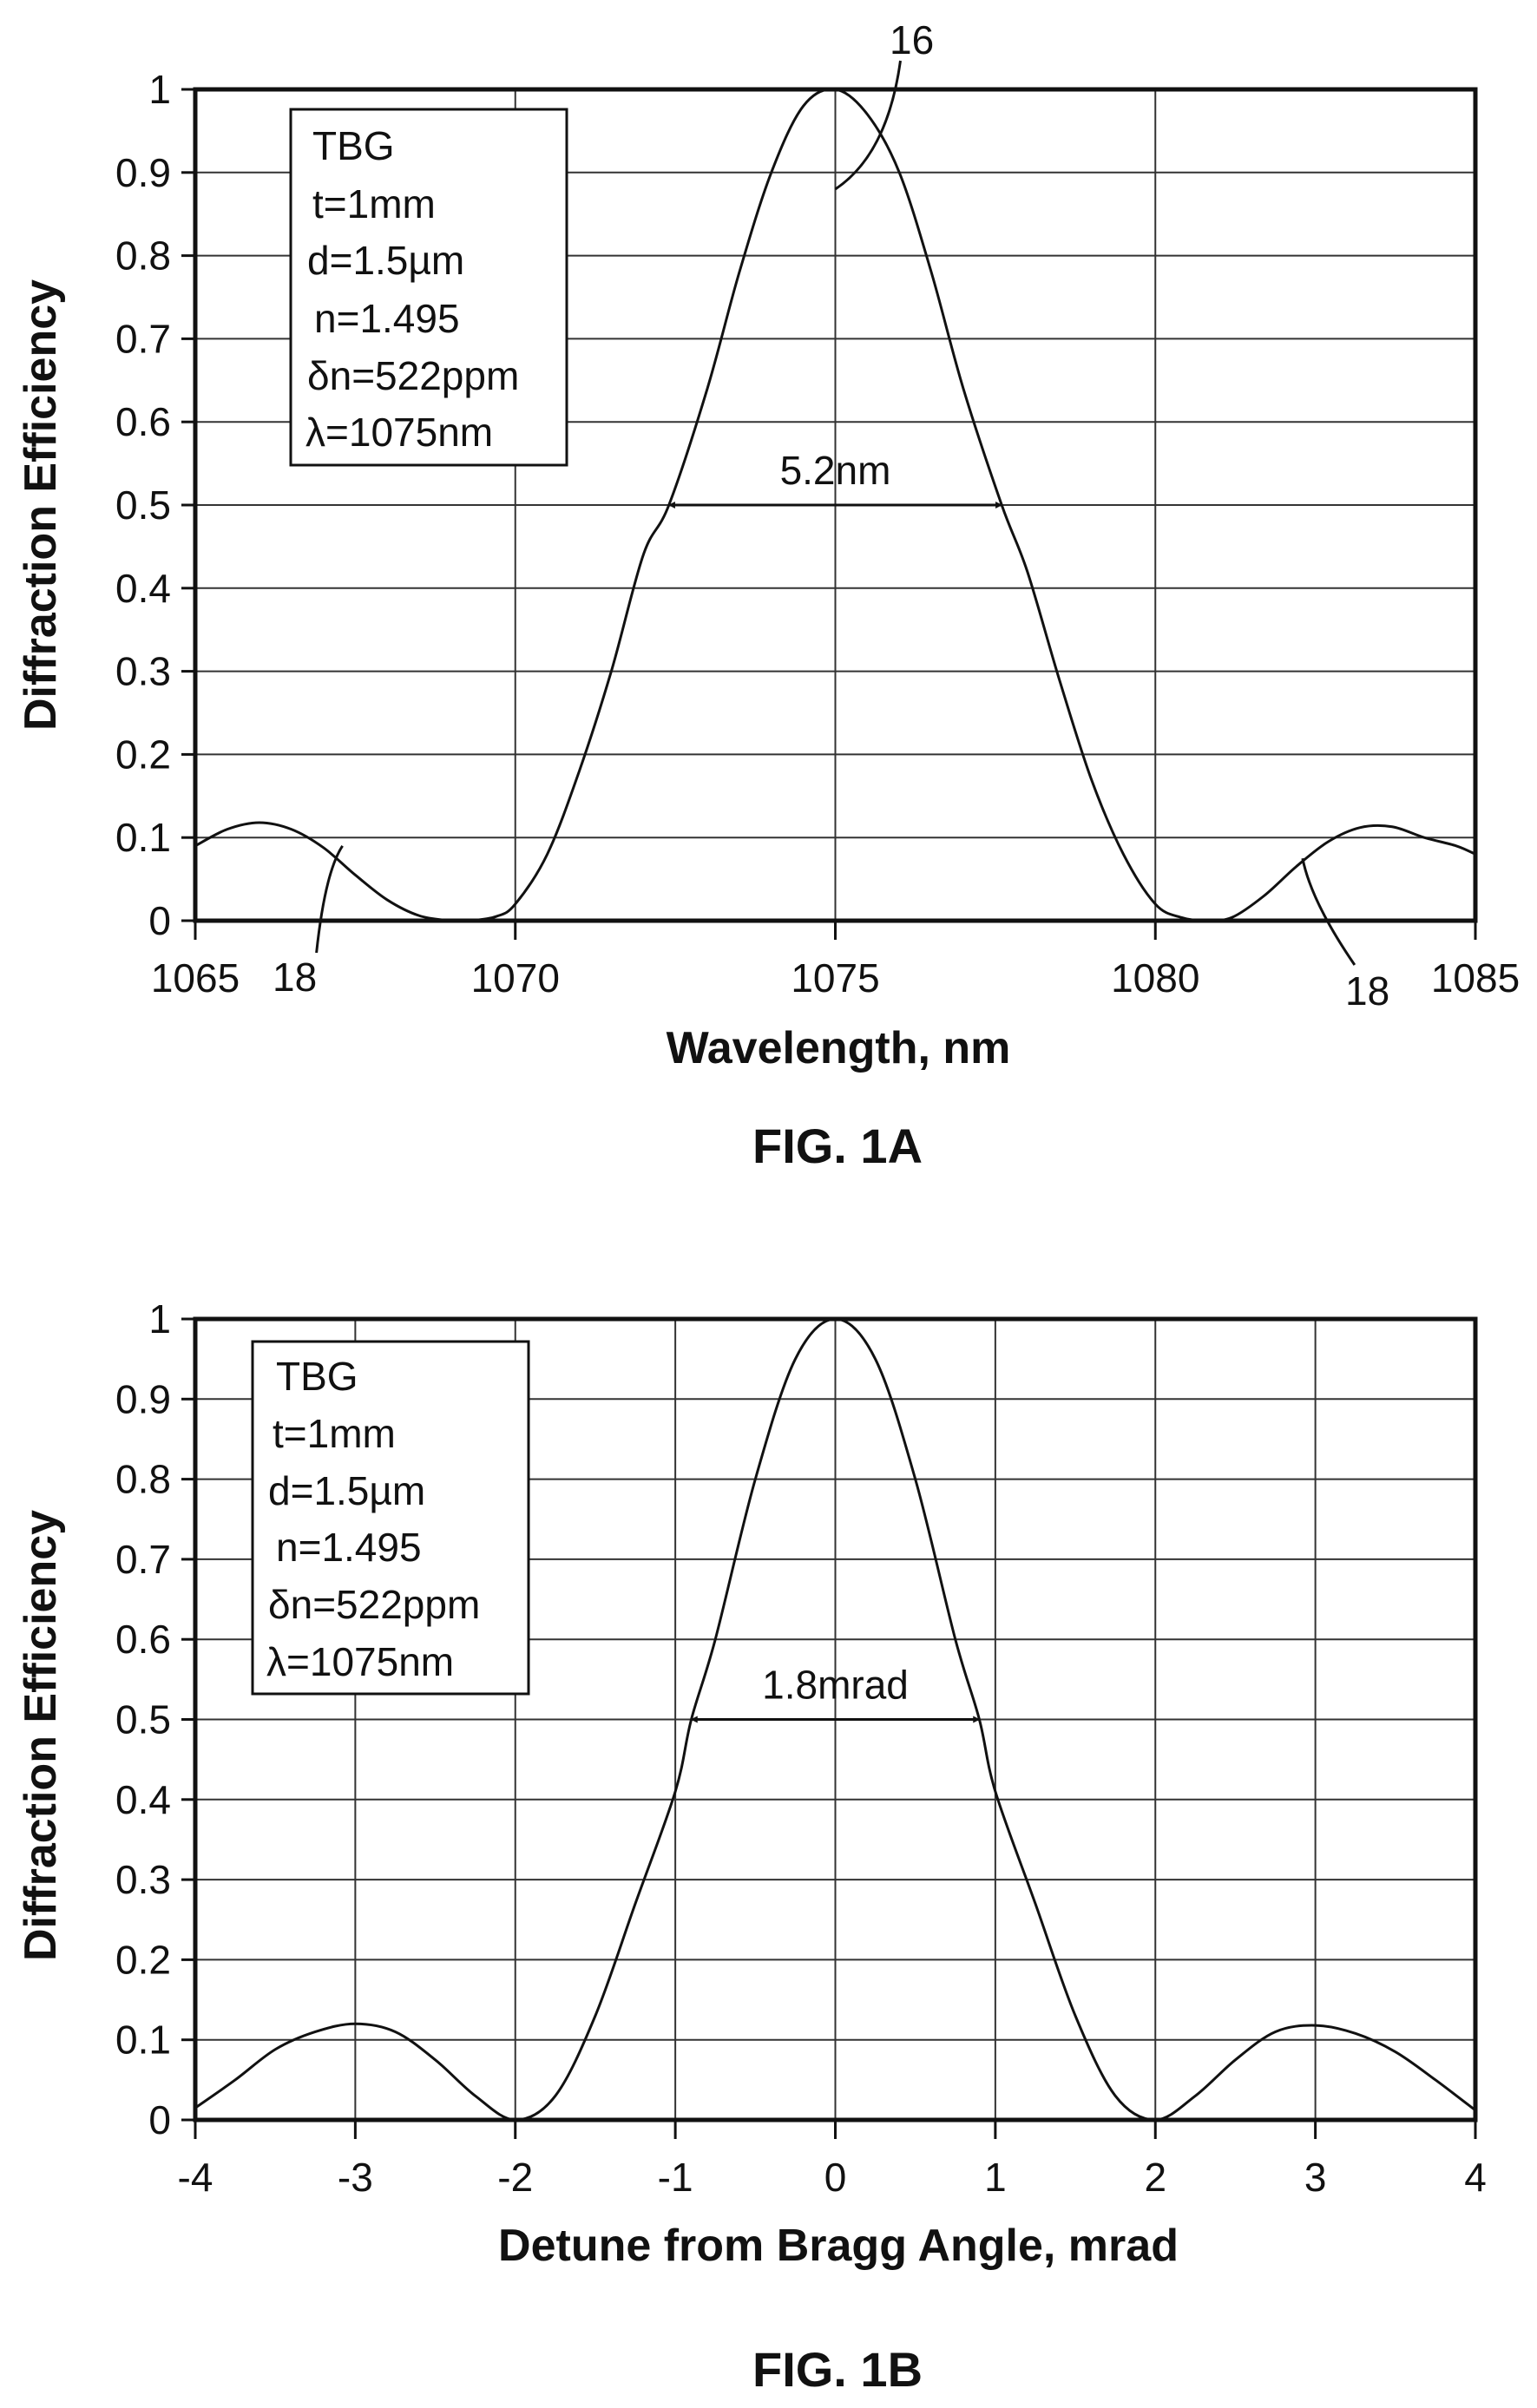 The width and height of the screenshot is (1537, 2408). I want to click on chart-fig1a-y-axis-label: Diffraction Efficiency, so click(41, 505).